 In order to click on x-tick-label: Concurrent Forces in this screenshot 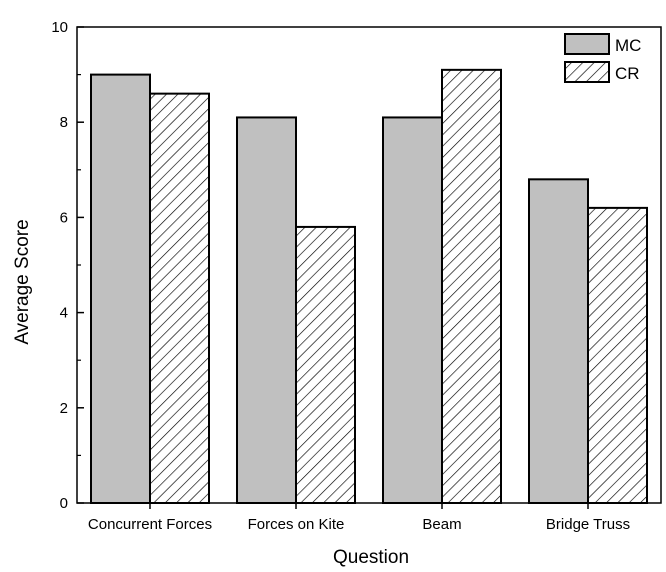, I will do `click(150, 524)`.